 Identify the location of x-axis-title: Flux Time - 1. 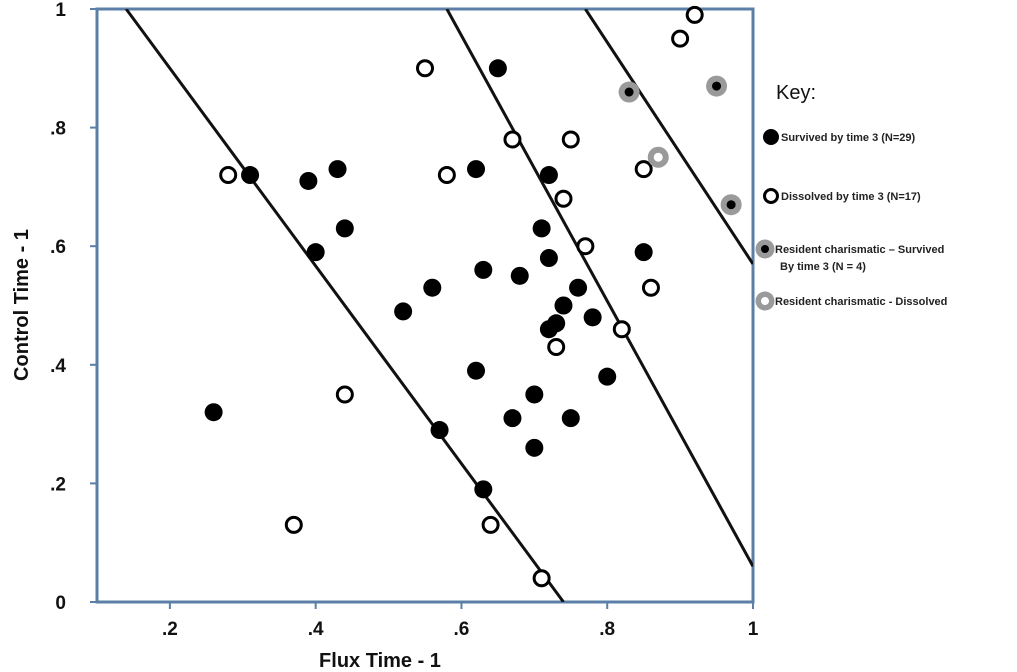
(380, 661).